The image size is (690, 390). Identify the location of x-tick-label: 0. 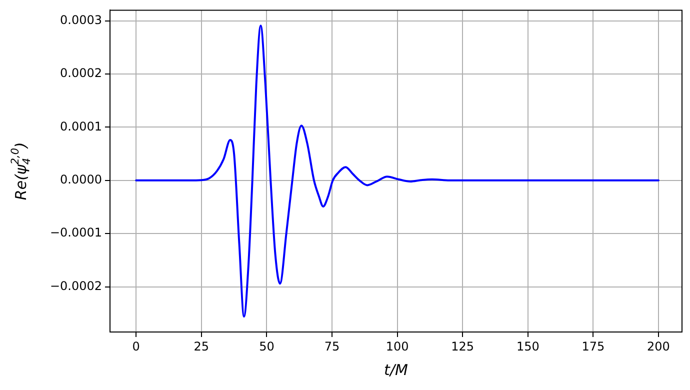
(136, 346).